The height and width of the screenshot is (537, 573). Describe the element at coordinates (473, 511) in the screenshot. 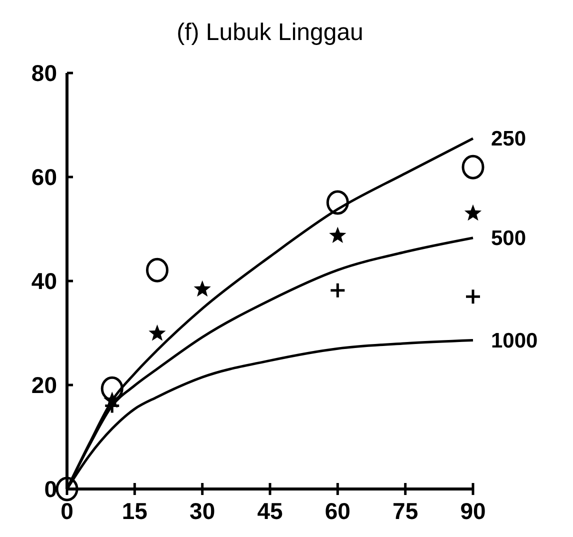

I see `x-tick-label: 90` at that location.